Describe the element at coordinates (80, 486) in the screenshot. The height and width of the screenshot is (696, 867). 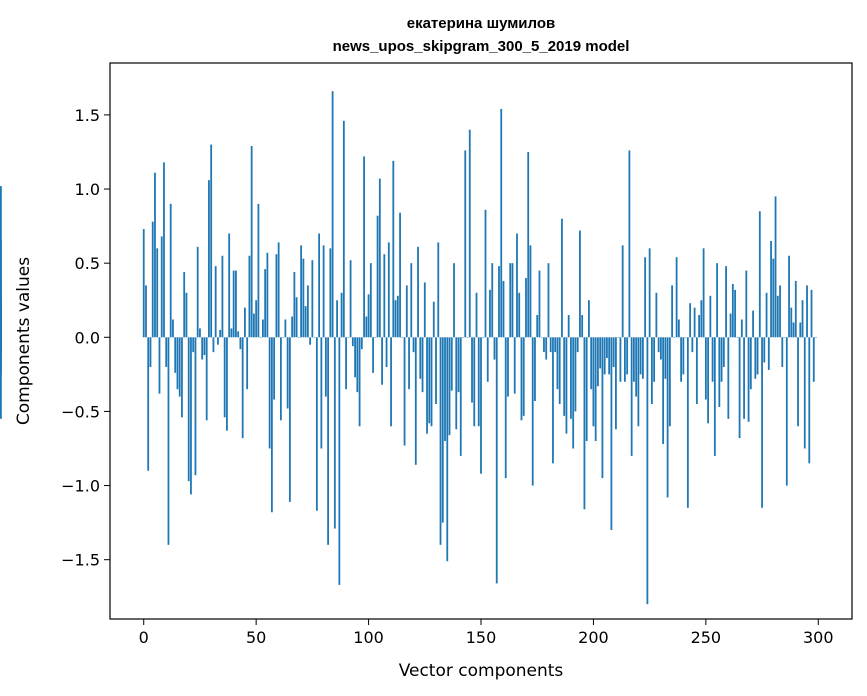
I see `y-tick-label: −1.0` at that location.